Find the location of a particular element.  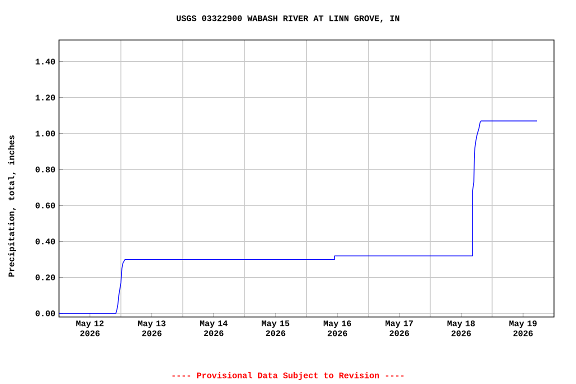

x-tick-label: May 15 2026 is located at coordinates (276, 328).